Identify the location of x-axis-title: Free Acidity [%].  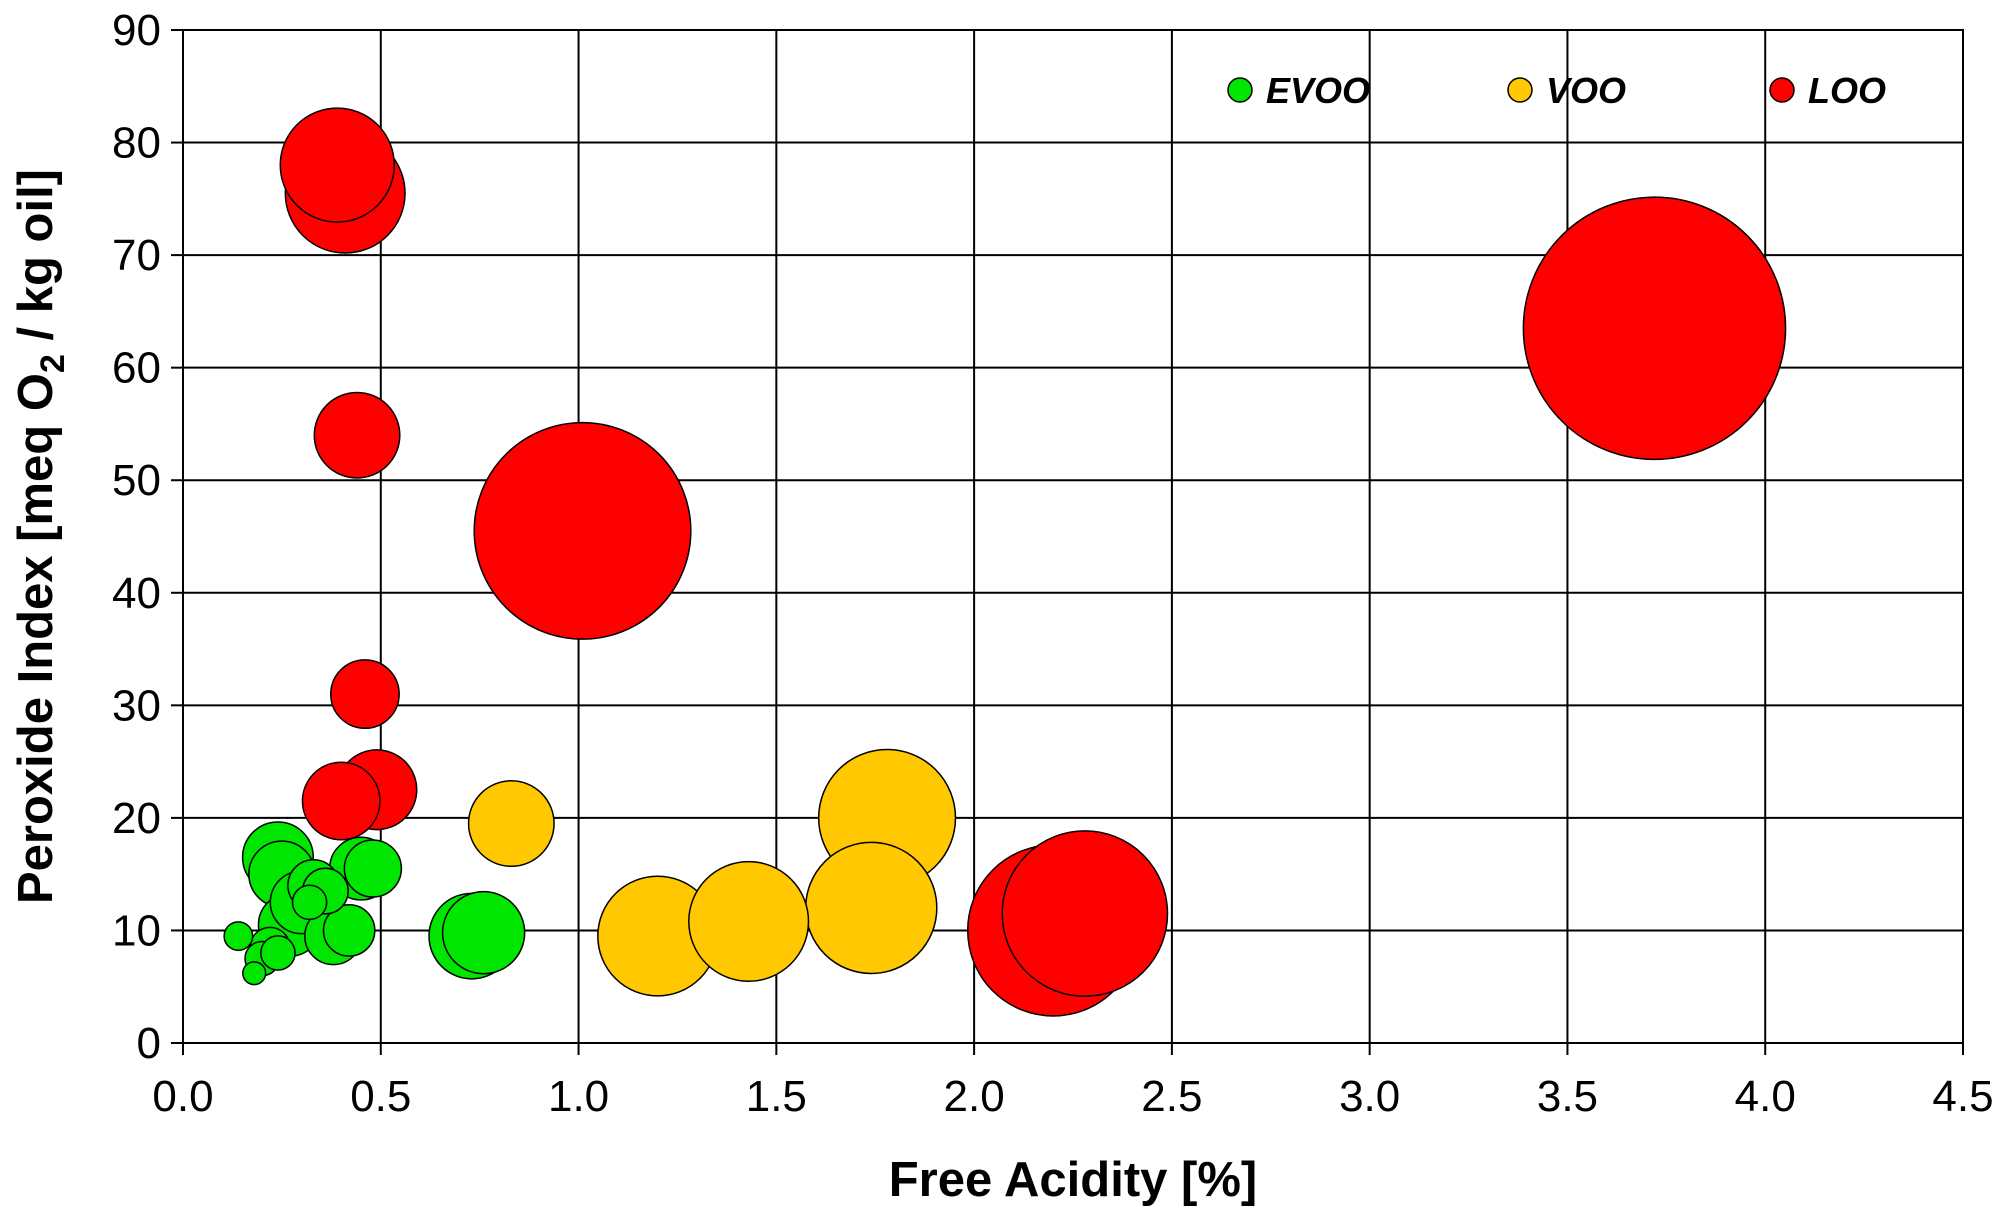
(1073, 1180).